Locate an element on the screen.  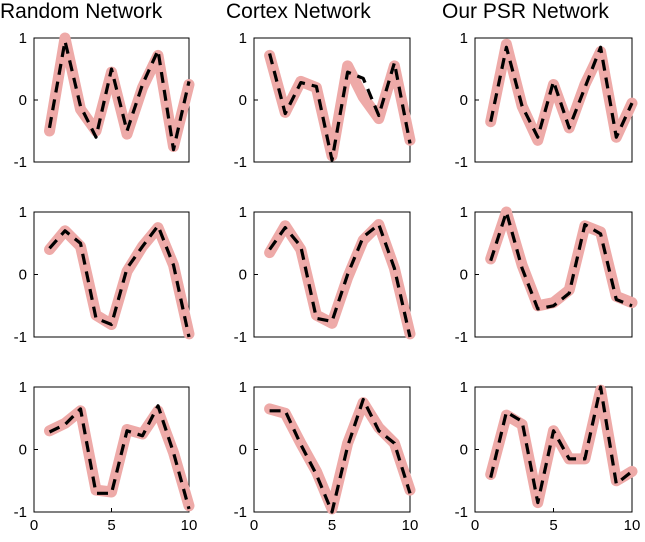
panel-r3-c1: 10-10 5 10 is located at coordinates (106, 456).